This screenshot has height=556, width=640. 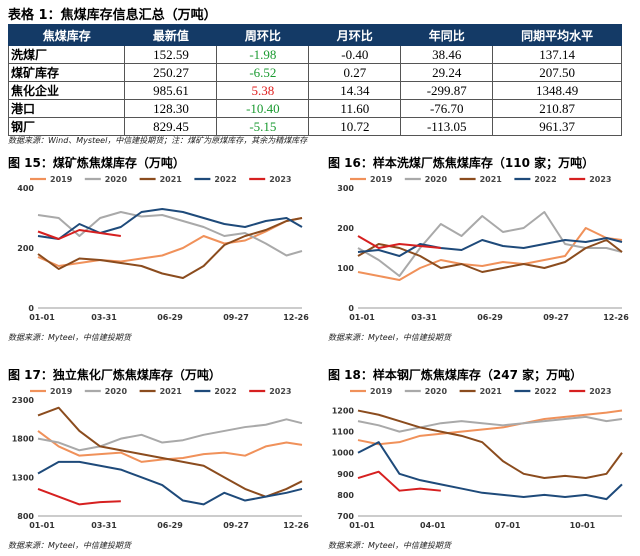 What do you see at coordinates (447, 126) in the screenshot?
I see `yoy-value: -113.05` at bounding box center [447, 126].